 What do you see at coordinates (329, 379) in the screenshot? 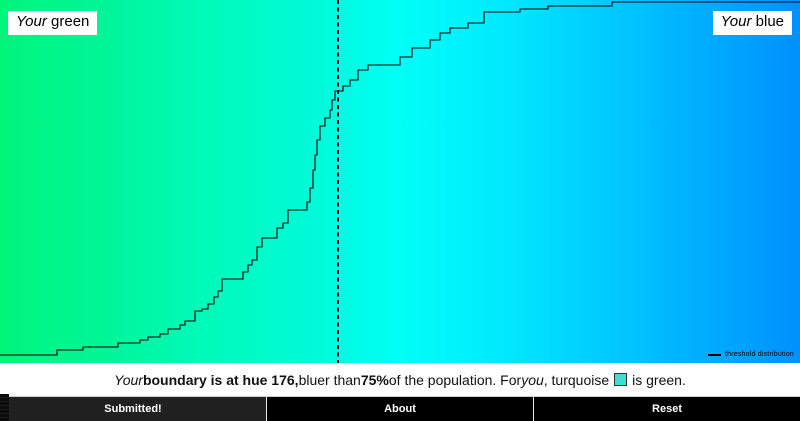
I see `result-bluer-than: bluer than` at bounding box center [329, 379].